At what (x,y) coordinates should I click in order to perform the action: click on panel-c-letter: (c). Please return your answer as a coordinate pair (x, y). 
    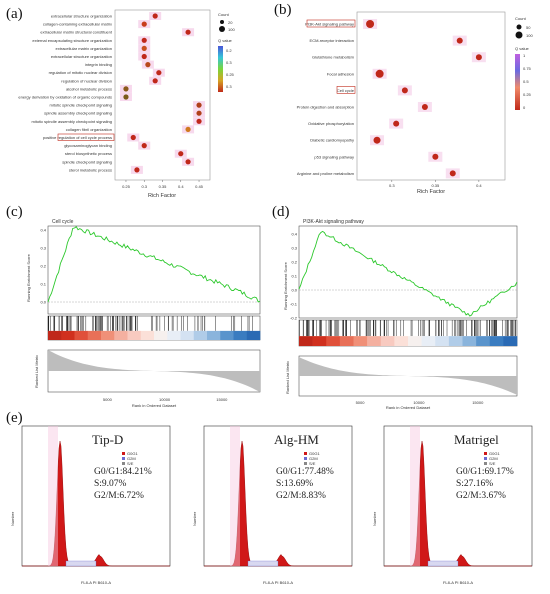
    Looking at the image, I should click on (14, 212).